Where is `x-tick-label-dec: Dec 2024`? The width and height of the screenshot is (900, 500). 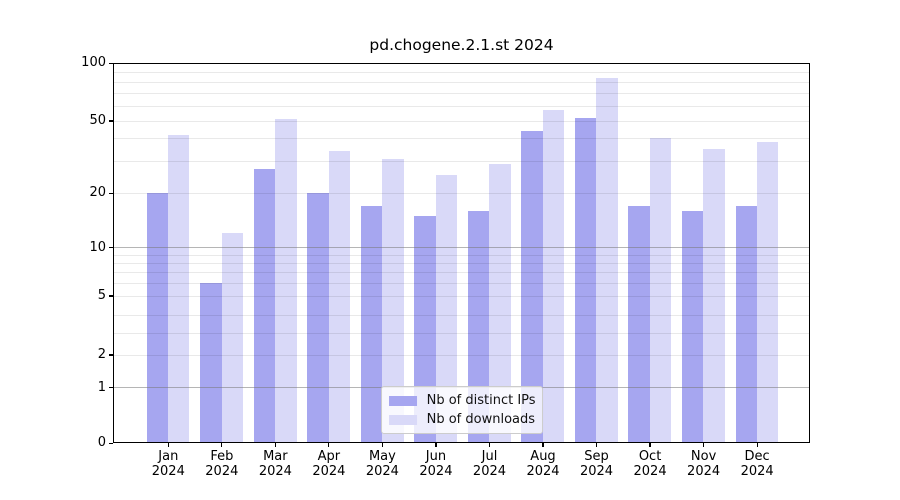
x-tick-label-dec: Dec 2024 is located at coordinates (757, 464).